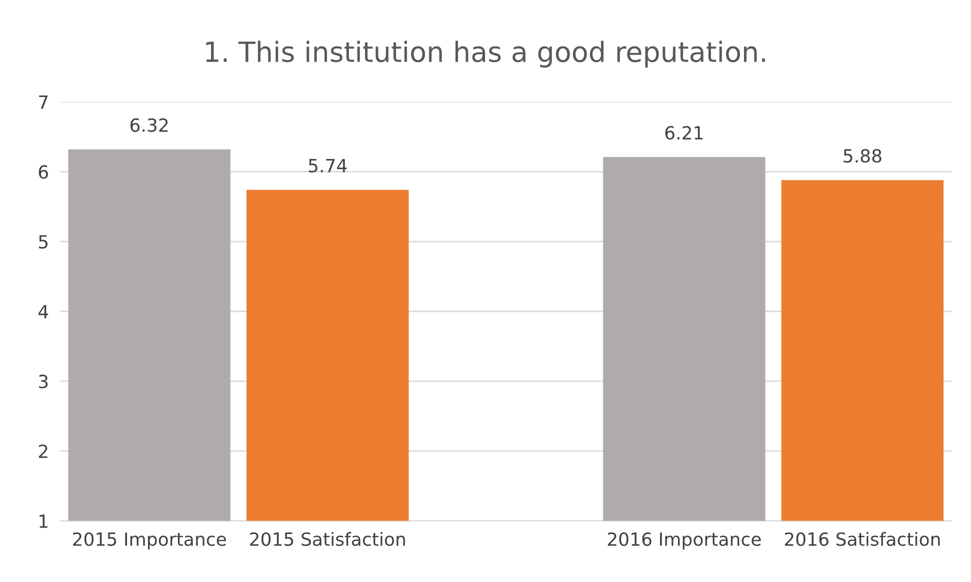  What do you see at coordinates (44, 521) in the screenshot?
I see `y-tick-label: 1` at bounding box center [44, 521].